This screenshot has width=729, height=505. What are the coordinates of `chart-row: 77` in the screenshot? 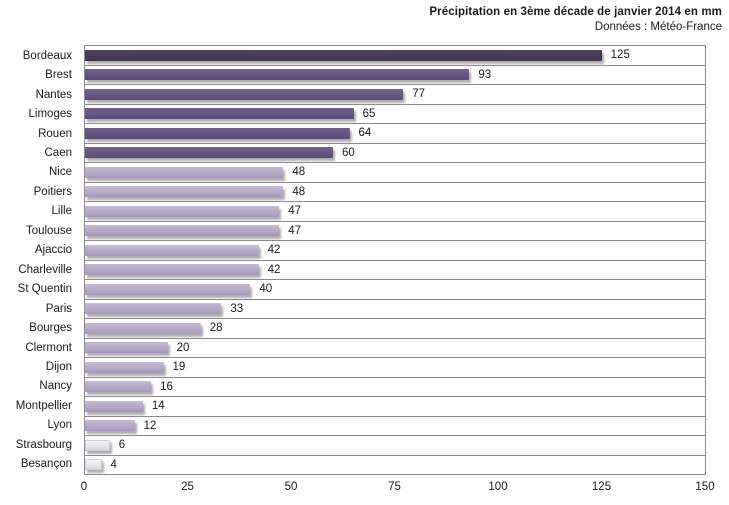 It's located at (395, 95).